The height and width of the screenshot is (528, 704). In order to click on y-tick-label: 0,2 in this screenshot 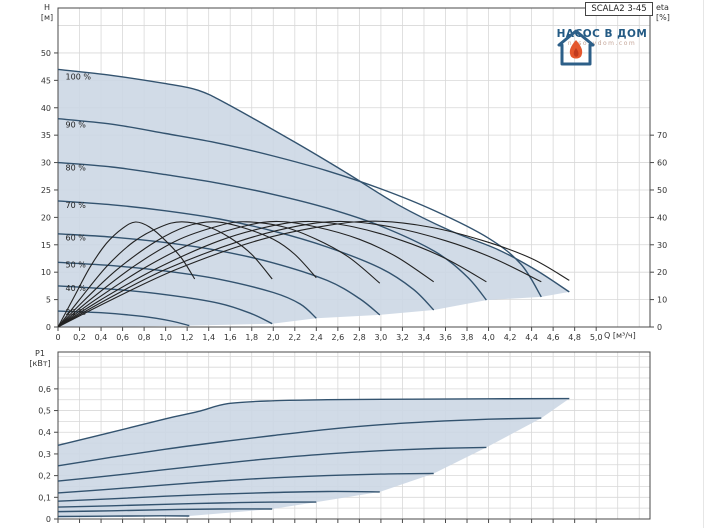, I will do `click(44, 476)`.